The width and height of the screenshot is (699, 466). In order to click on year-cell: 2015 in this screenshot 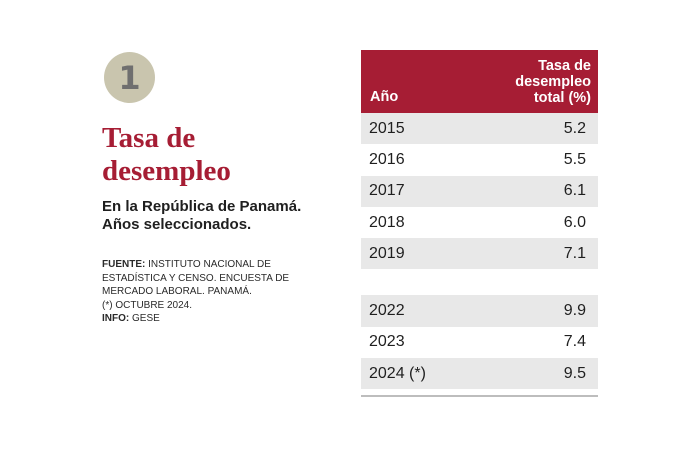, I will do `click(387, 128)`.